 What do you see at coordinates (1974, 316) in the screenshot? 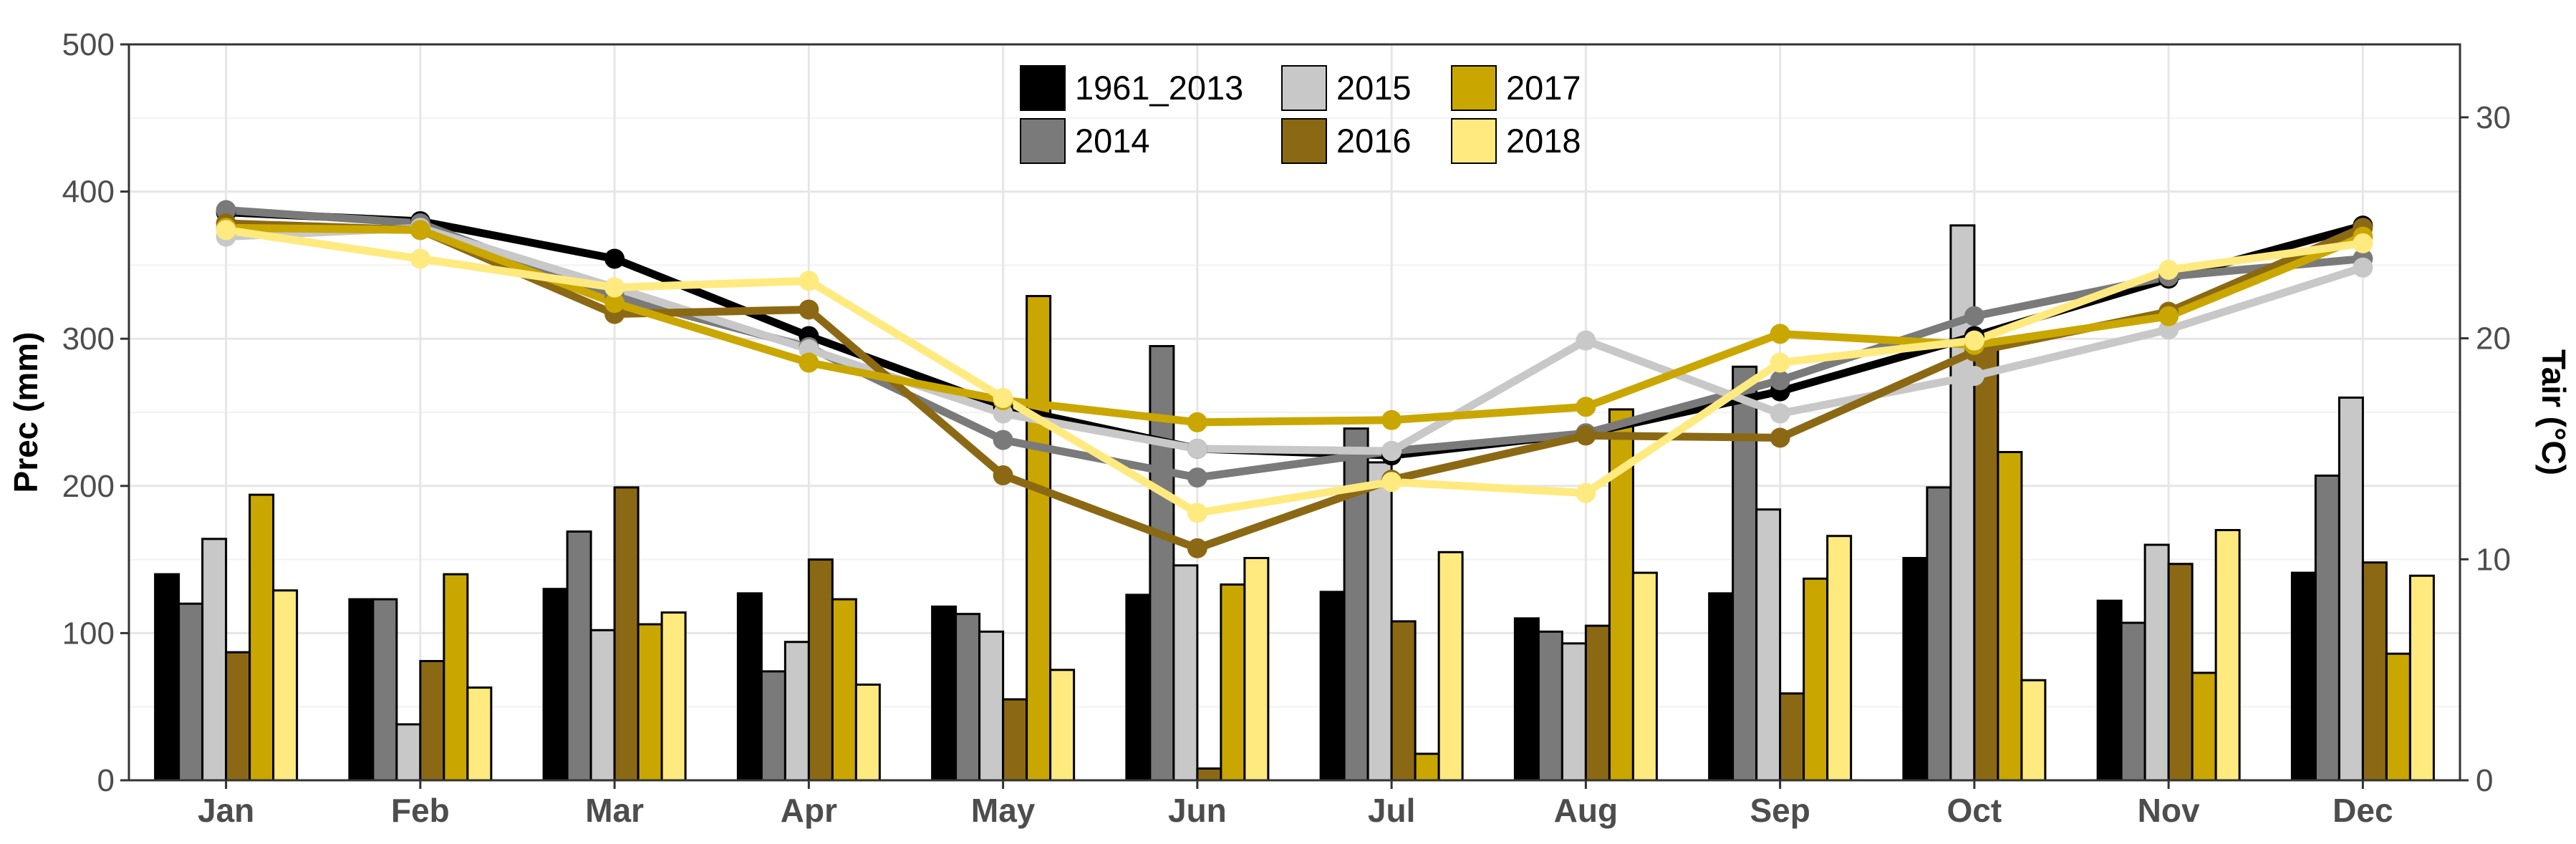
I see `point-2014-Oct` at bounding box center [1974, 316].